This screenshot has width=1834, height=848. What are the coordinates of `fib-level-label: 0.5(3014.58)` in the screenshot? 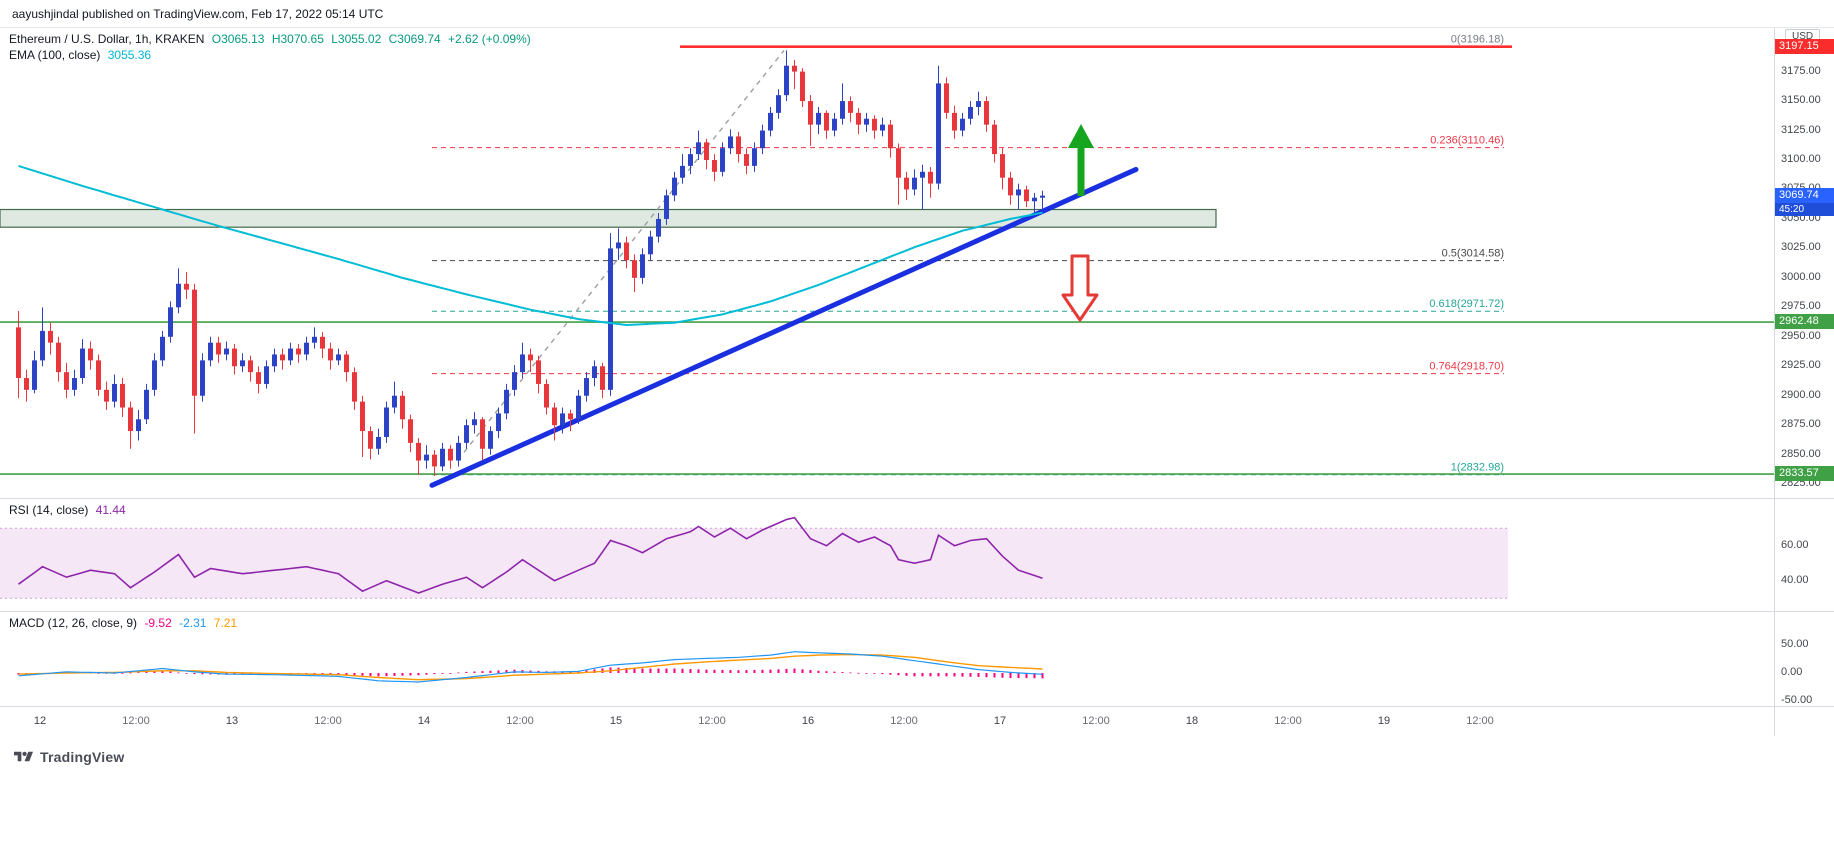 It's located at (1473, 254).